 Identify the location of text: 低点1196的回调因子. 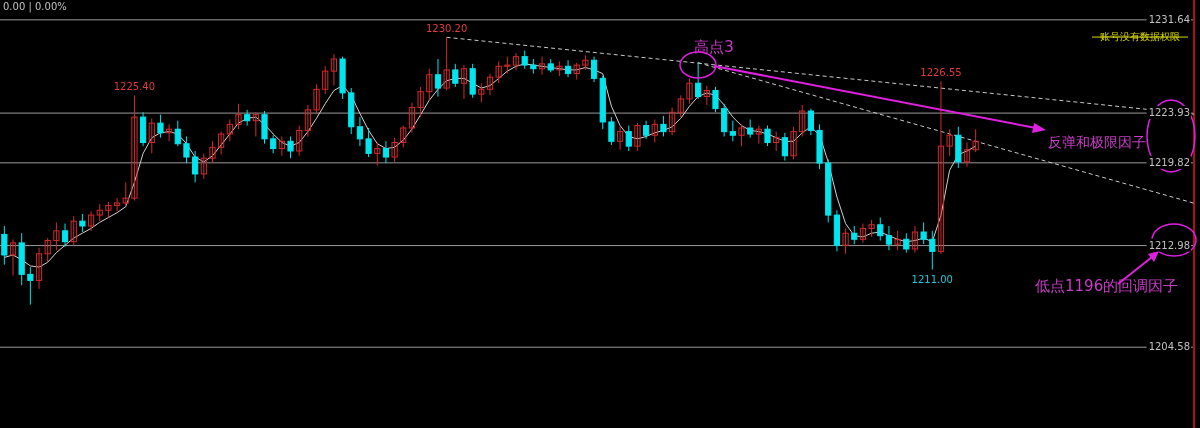
(1107, 286).